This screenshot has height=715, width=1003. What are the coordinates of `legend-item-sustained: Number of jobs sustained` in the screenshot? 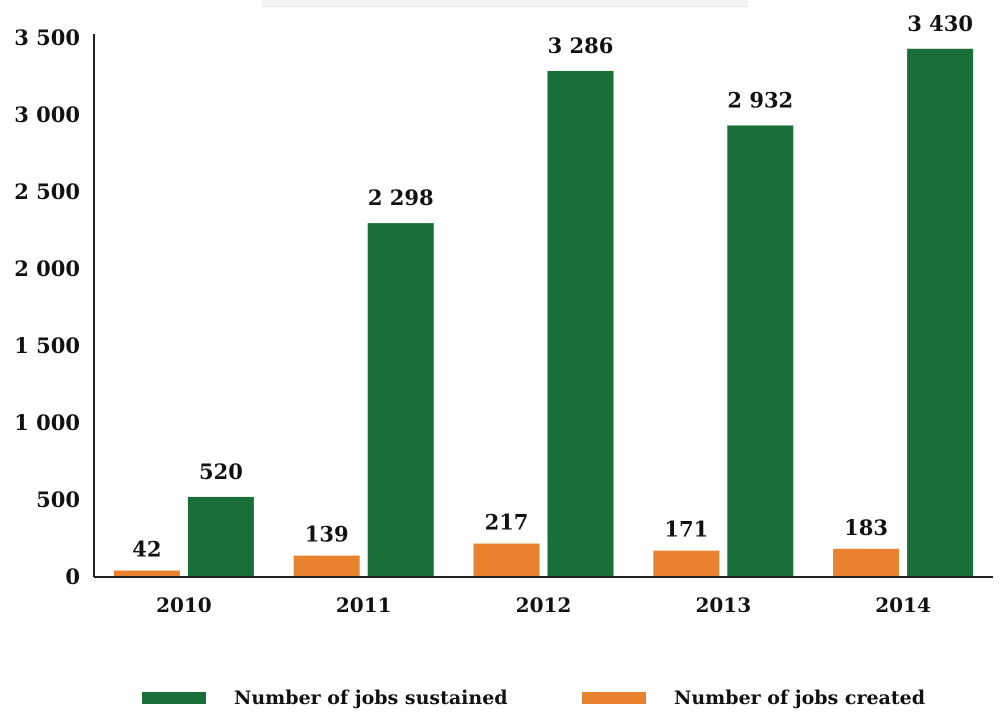 It's located at (325, 698).